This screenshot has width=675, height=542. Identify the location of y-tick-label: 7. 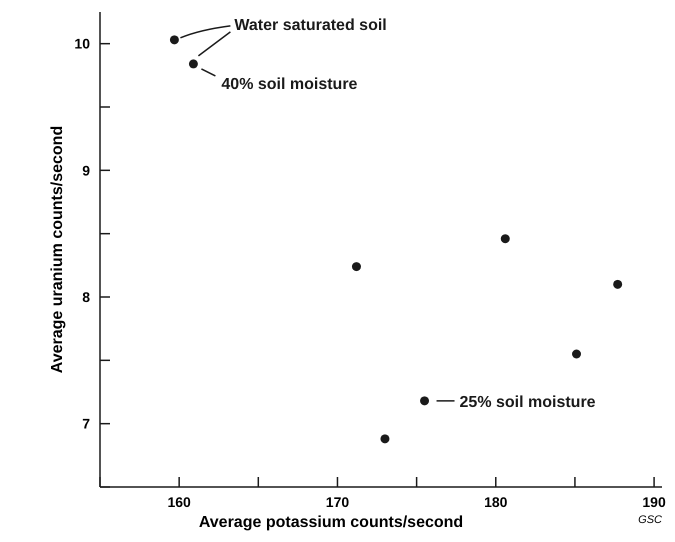
(86, 424).